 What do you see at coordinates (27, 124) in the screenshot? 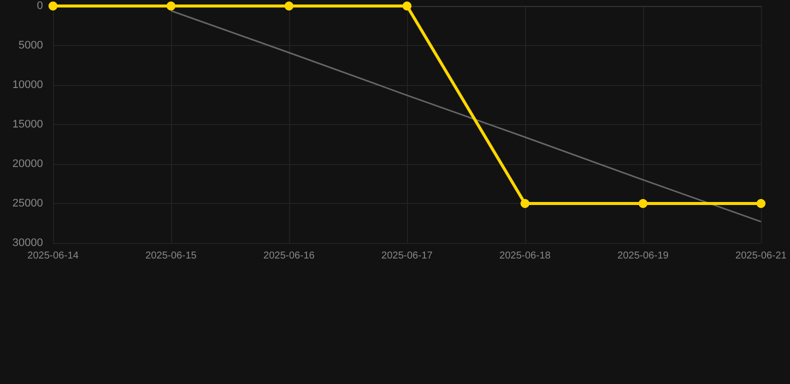
I see `y-tick-label: 15000` at bounding box center [27, 124].